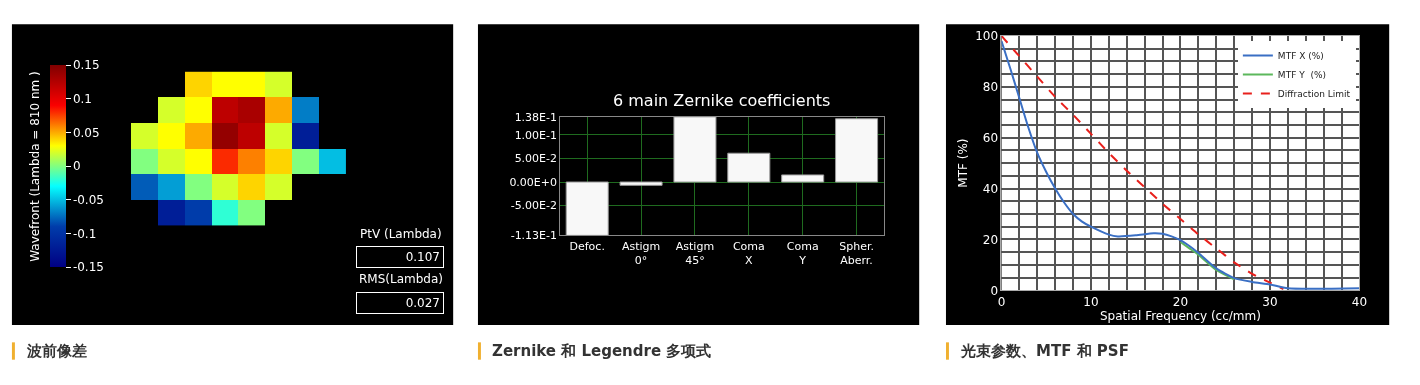 Image resolution: width=1420 pixels, height=385 pixels. I want to click on text: 光束参数、MTF 和 PSF, so click(1044, 351).